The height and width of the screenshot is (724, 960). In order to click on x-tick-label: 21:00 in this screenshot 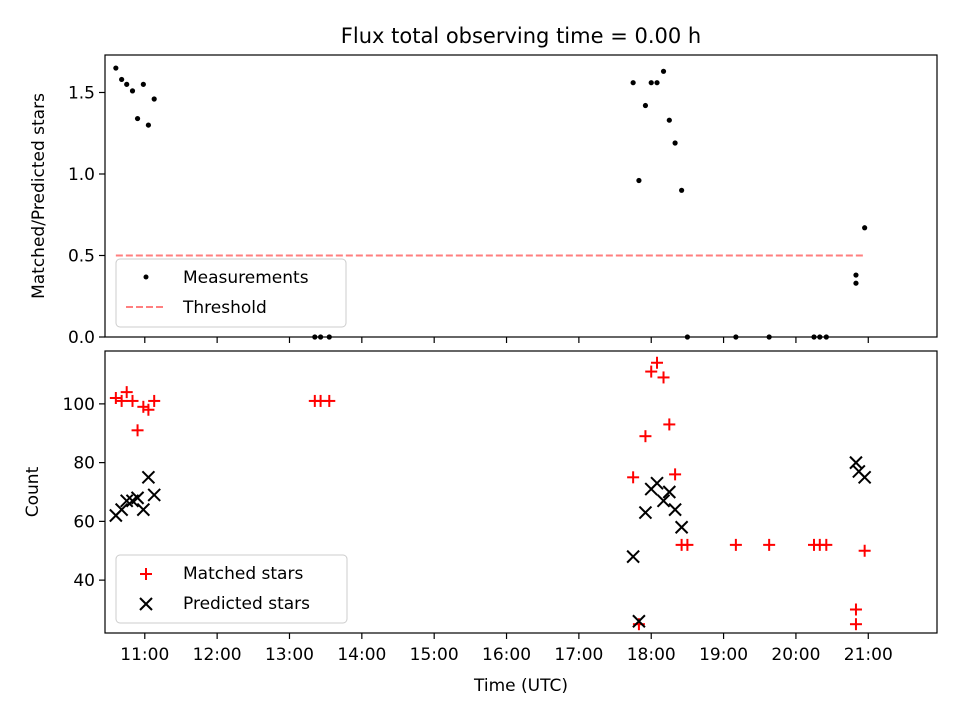, I will do `click(868, 655)`.